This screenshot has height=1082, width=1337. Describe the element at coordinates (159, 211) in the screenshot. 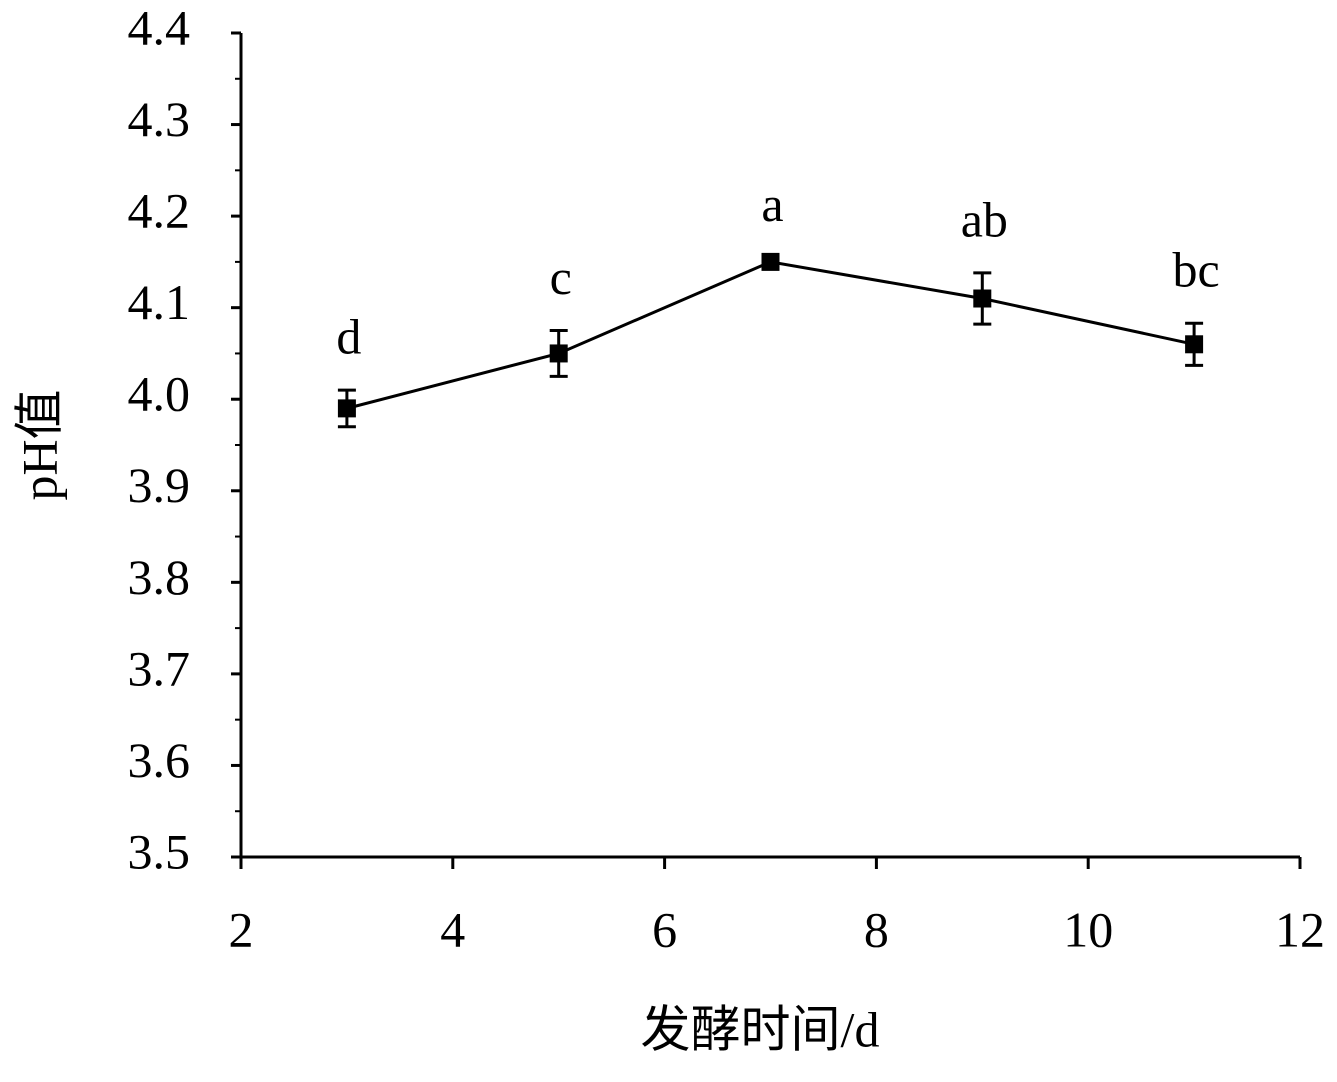

I see `y-tick-label: 4.2` at that location.